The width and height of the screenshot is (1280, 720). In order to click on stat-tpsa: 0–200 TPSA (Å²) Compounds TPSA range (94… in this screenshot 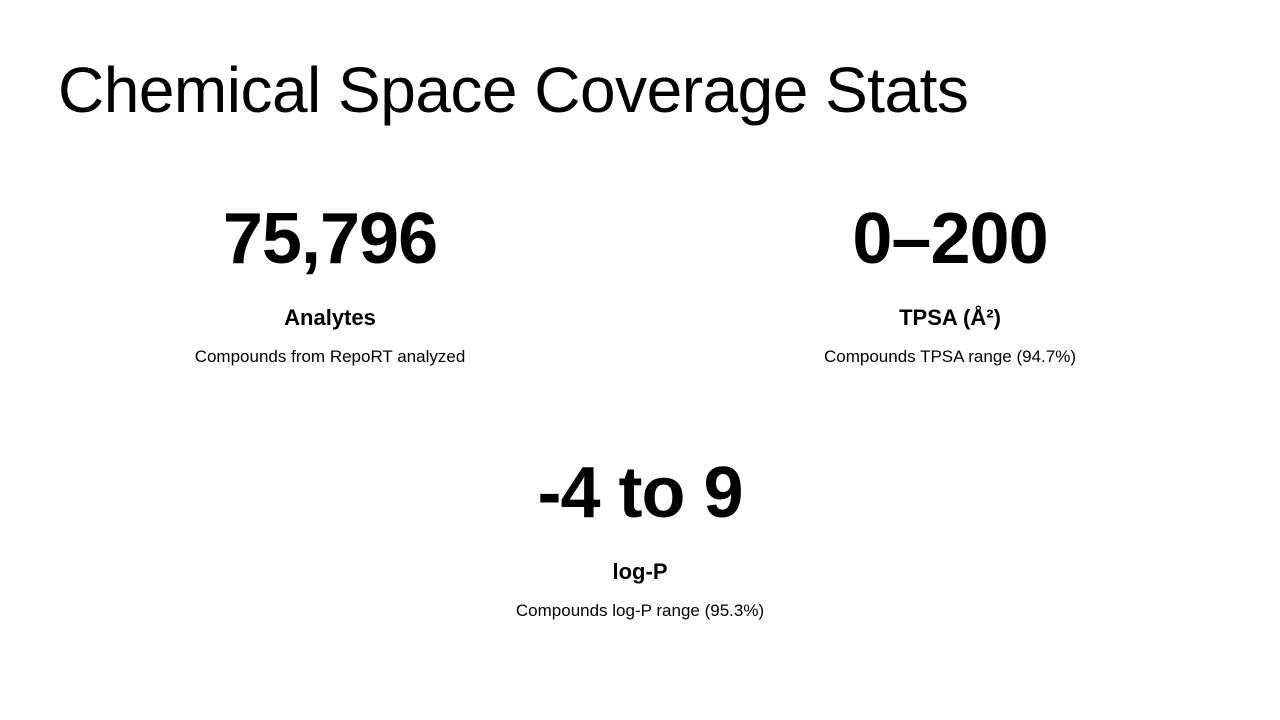, I will do `click(950, 282)`.